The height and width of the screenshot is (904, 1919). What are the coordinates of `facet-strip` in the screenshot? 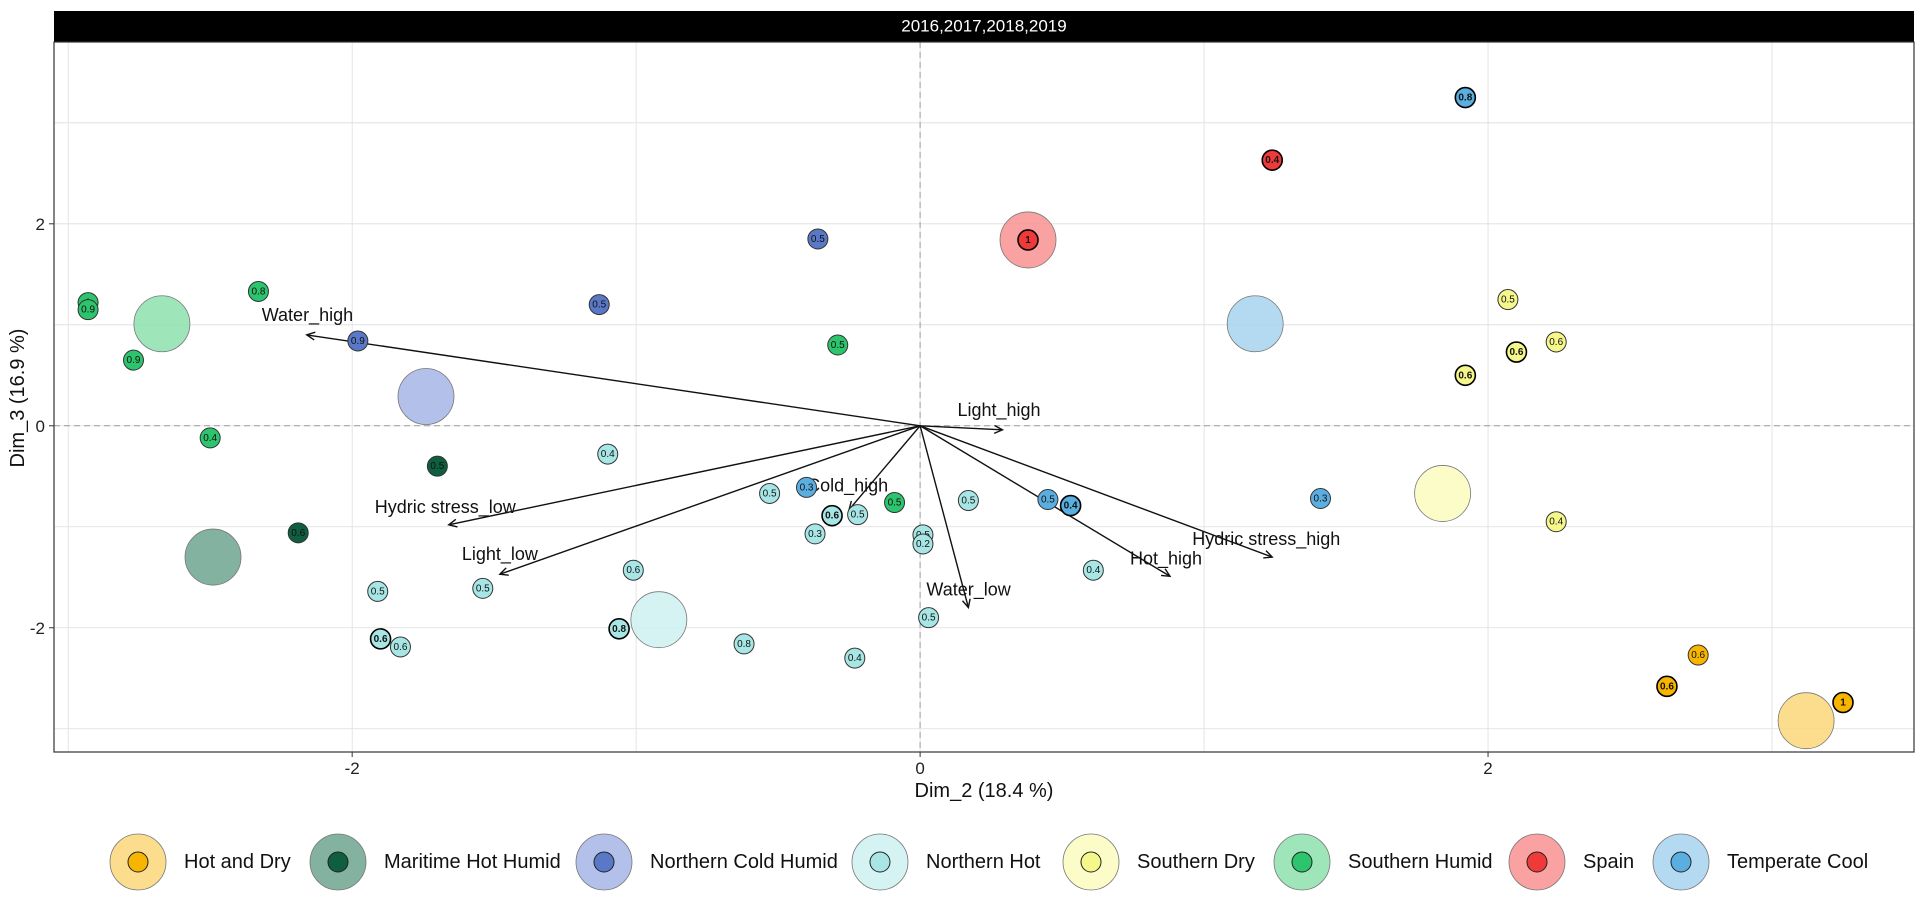 It's located at (984, 26).